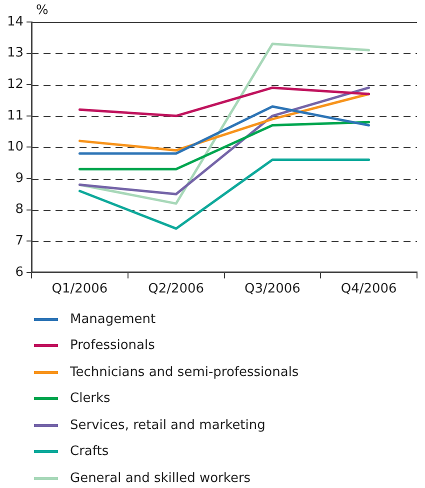 This screenshot has height=488, width=425. What do you see at coordinates (113, 319) in the screenshot?
I see `legend-label: Management` at bounding box center [113, 319].